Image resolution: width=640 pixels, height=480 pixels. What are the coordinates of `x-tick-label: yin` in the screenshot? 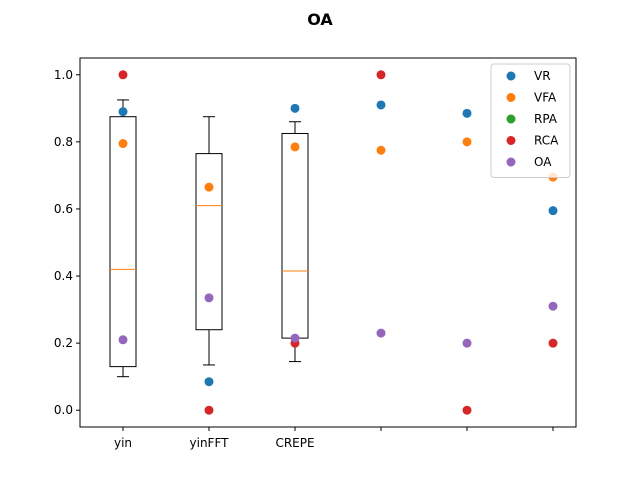 It's located at (123, 443).